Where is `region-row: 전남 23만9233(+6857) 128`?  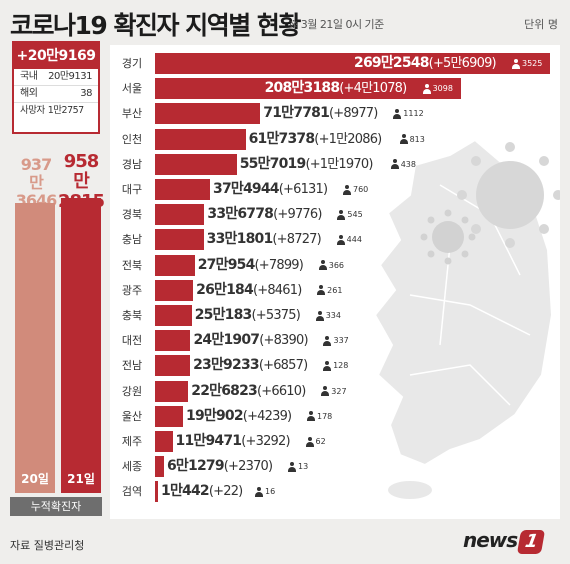 region-row: 전남 23만9233(+6857) 128 is located at coordinates (335, 365).